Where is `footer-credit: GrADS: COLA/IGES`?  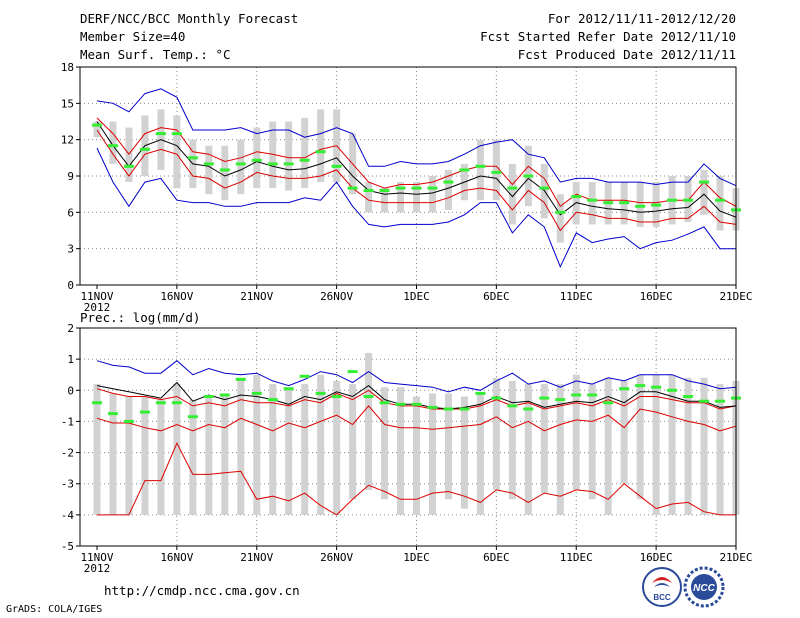
footer-credit: GrADS: COLA/IGES is located at coordinates (54, 609).